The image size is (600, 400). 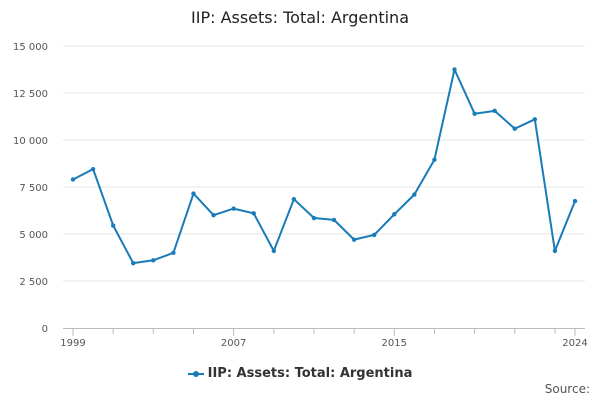 What do you see at coordinates (324, 338) in the screenshot?
I see `x-axis: 1999 2007 2015 2024` at bounding box center [324, 338].